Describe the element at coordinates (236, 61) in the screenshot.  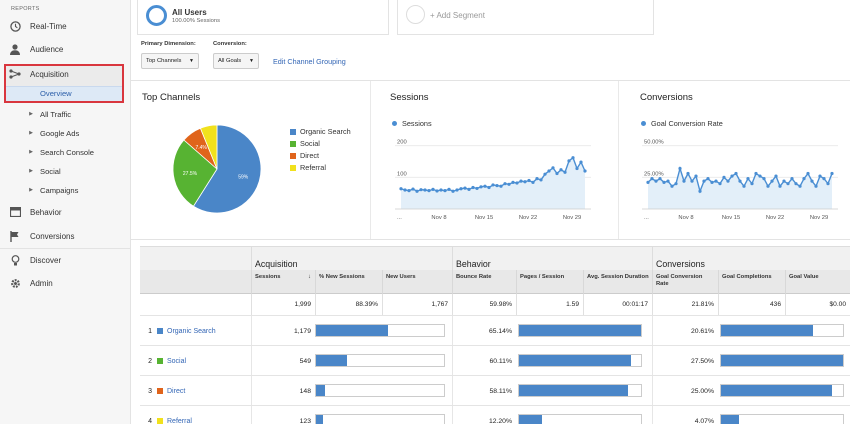
I see `conversion-select: All Goals ▼` at that location.